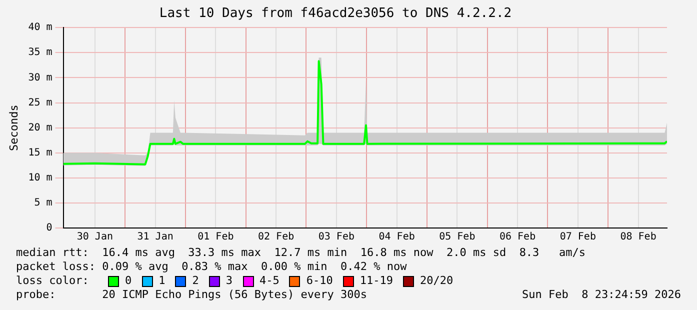 The width and height of the screenshot is (697, 310). What do you see at coordinates (457, 237) in the screenshot?
I see `x-tick-label: 05 Feb` at bounding box center [457, 237].